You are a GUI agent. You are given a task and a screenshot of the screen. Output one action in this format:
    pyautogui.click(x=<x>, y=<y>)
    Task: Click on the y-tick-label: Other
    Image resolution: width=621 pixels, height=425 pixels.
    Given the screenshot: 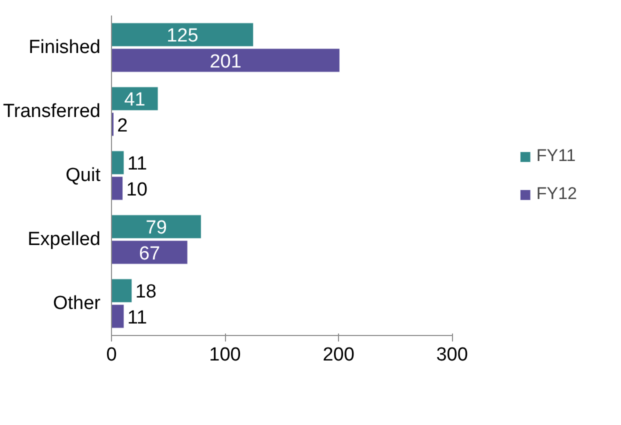 What is the action you would take?
    pyautogui.click(x=77, y=303)
    